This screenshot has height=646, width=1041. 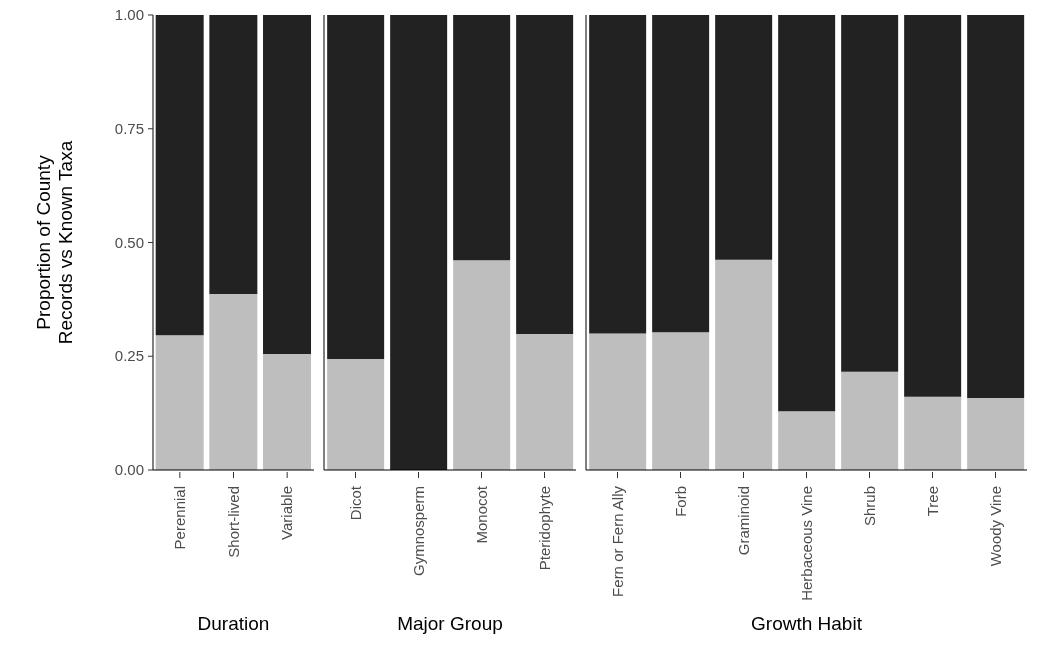 What do you see at coordinates (179, 518) in the screenshot?
I see `x-tick-label: Perennial` at bounding box center [179, 518].